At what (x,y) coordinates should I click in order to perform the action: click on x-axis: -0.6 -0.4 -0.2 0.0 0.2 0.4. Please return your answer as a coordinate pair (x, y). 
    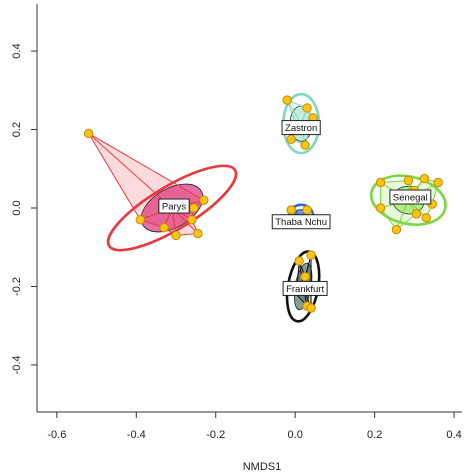
    Looking at the image, I should click on (254, 426).